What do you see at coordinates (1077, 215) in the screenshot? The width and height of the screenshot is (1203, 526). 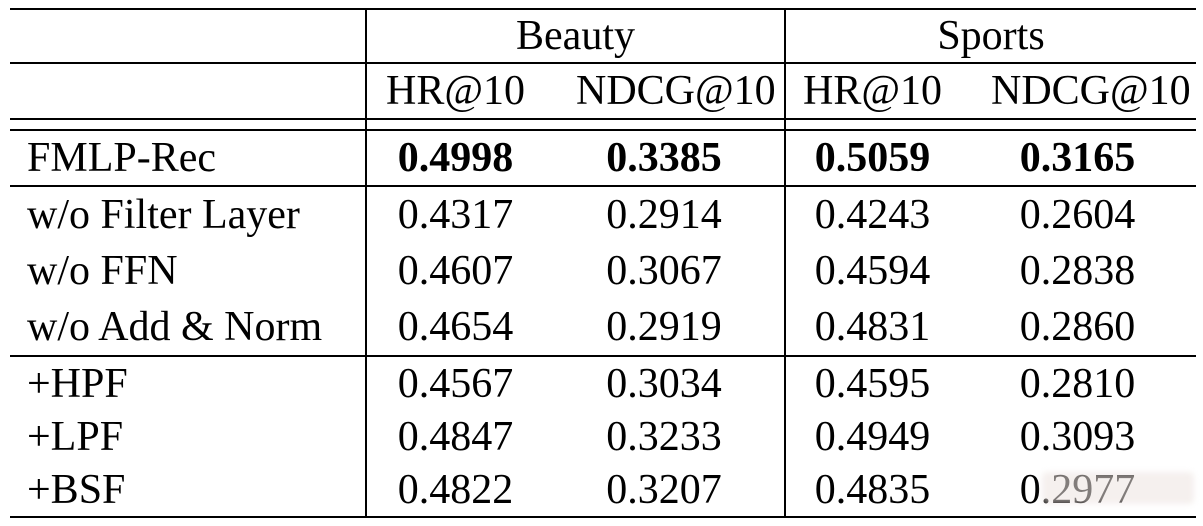 I see `metric-value: 0.2604` at bounding box center [1077, 215].